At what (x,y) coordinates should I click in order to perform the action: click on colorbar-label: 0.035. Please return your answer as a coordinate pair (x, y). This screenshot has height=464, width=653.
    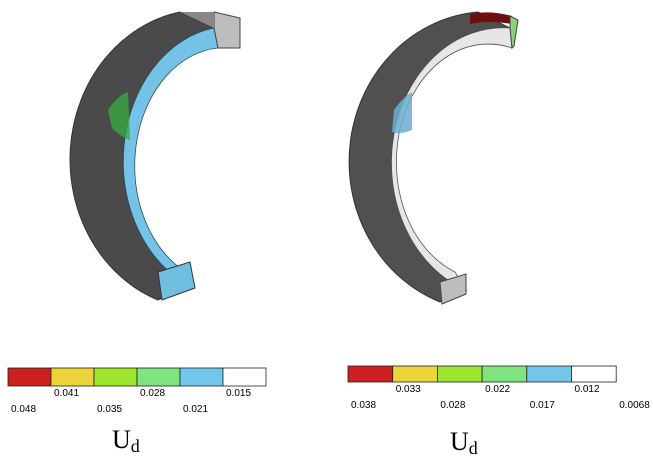
    Looking at the image, I should click on (109, 409).